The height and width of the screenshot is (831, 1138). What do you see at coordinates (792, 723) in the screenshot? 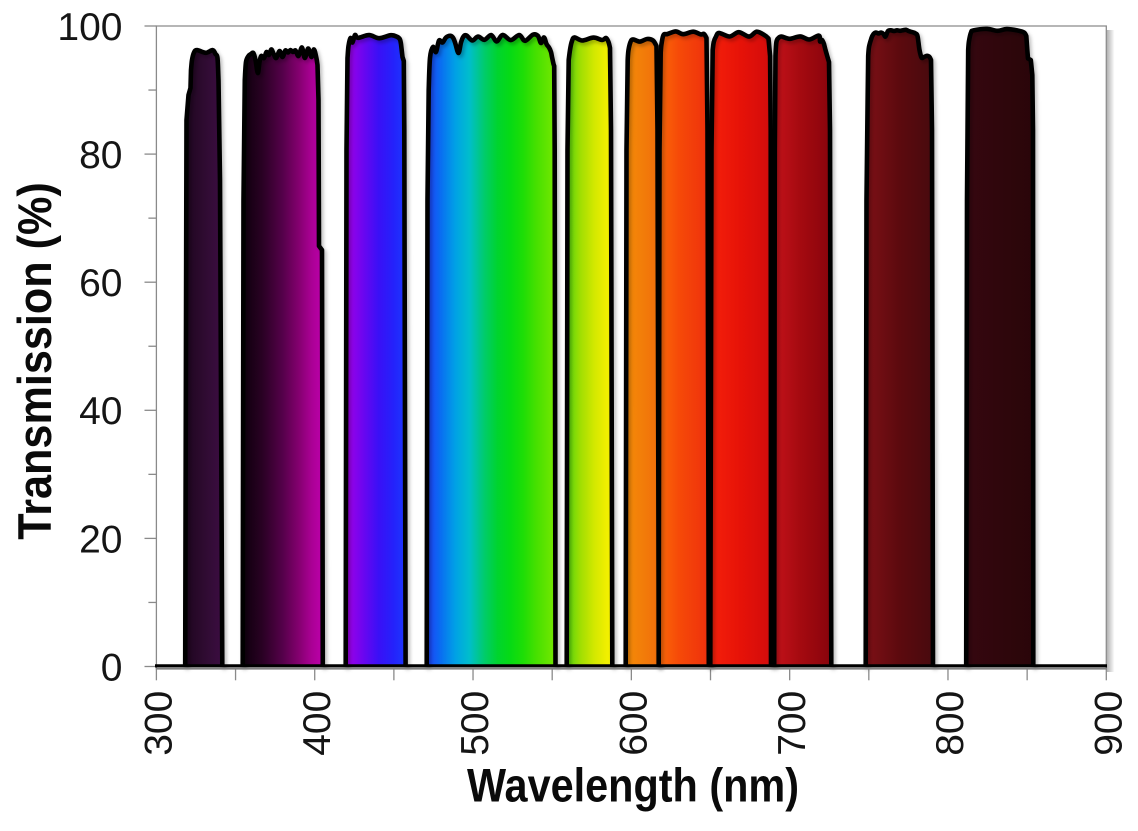
I see `svg-text: 700` at bounding box center [792, 723].